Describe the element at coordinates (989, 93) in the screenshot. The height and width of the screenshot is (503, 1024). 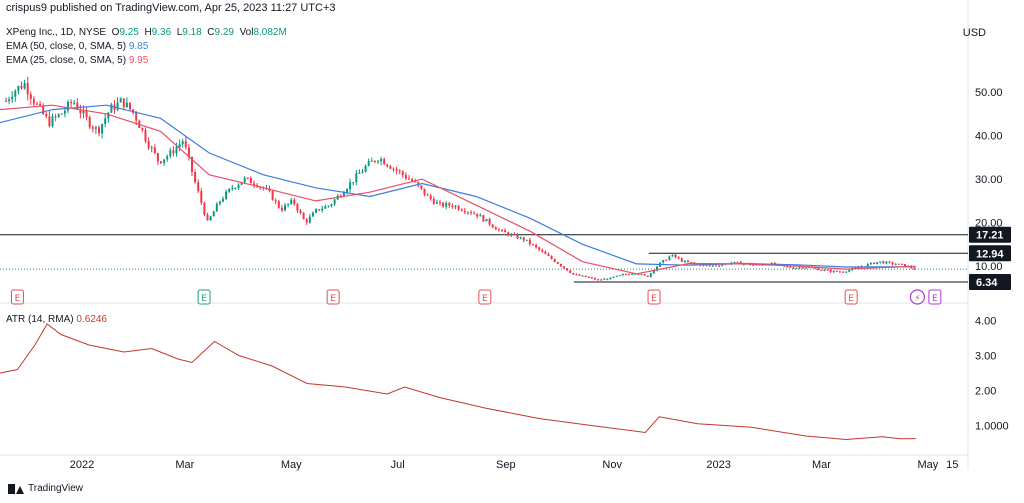
I see `price-tick-label: 50.00` at that location.